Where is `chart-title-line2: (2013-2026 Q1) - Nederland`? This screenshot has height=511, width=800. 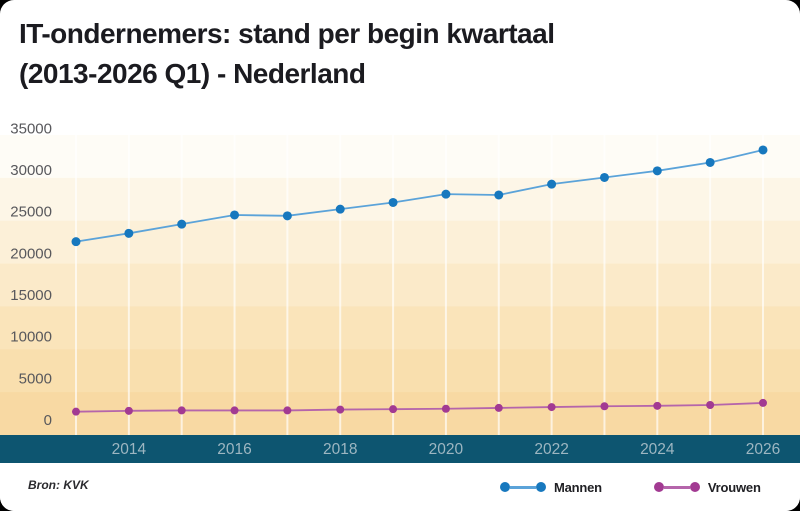
chart-title-line2: (2013-2026 Q1) - Nederland is located at coordinates (192, 73).